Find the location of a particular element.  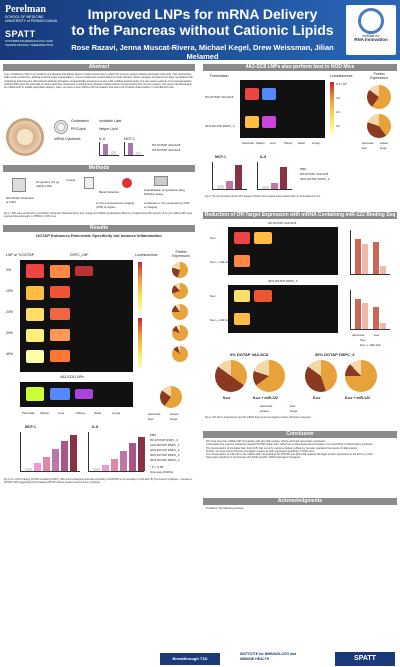

blood-tube-icon is located at coordinates (127, 183).